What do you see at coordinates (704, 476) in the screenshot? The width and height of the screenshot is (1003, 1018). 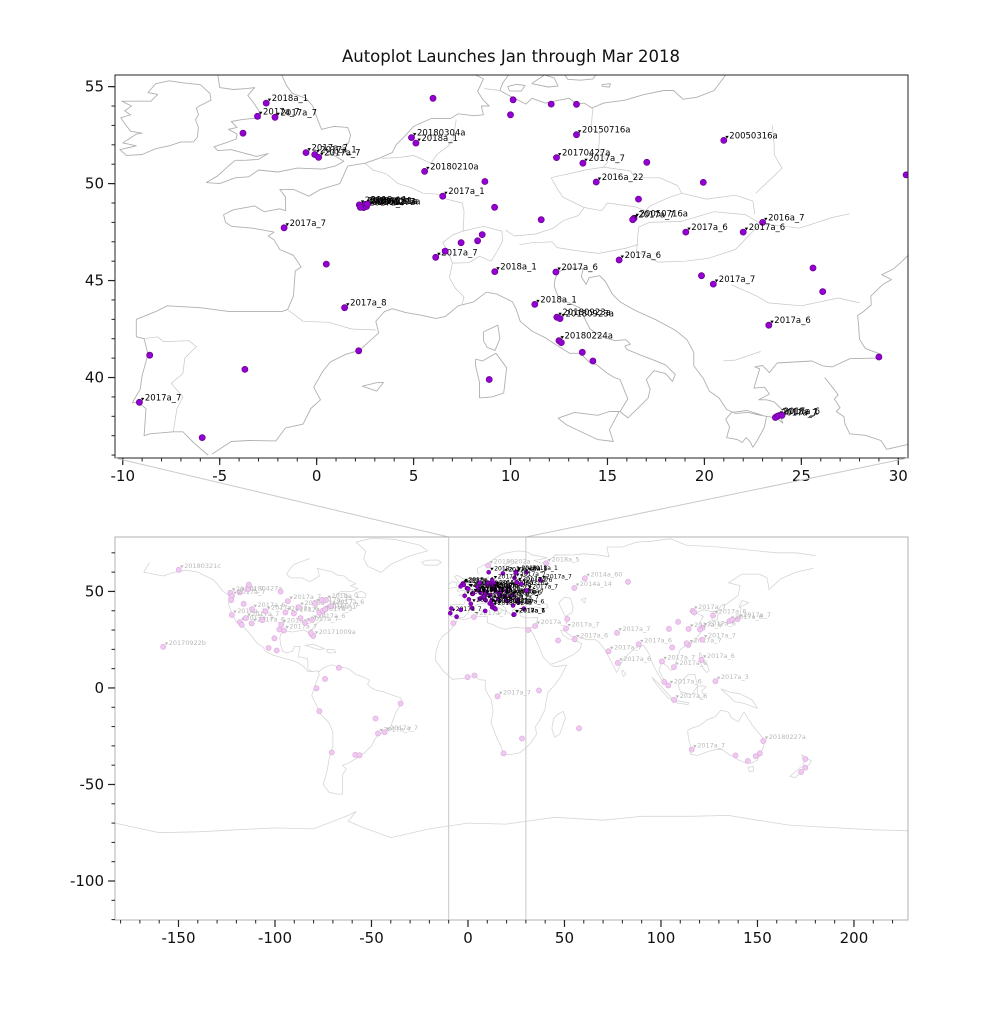 I see `x-tick-label: 20` at bounding box center [704, 476].